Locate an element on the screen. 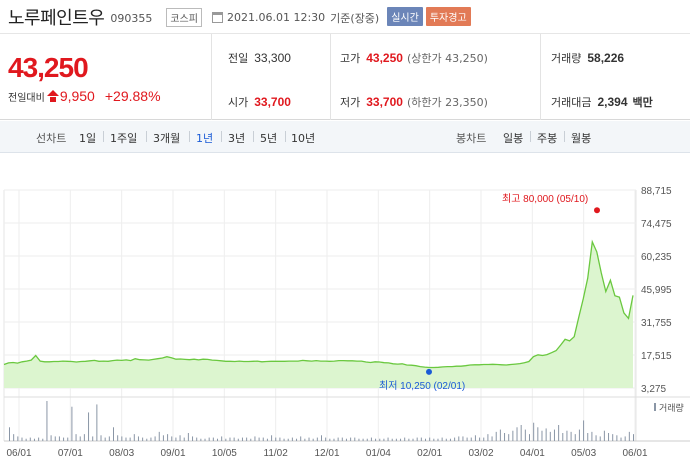 This screenshot has width=690, height=462. stat-label: 시가 is located at coordinates (238, 102).